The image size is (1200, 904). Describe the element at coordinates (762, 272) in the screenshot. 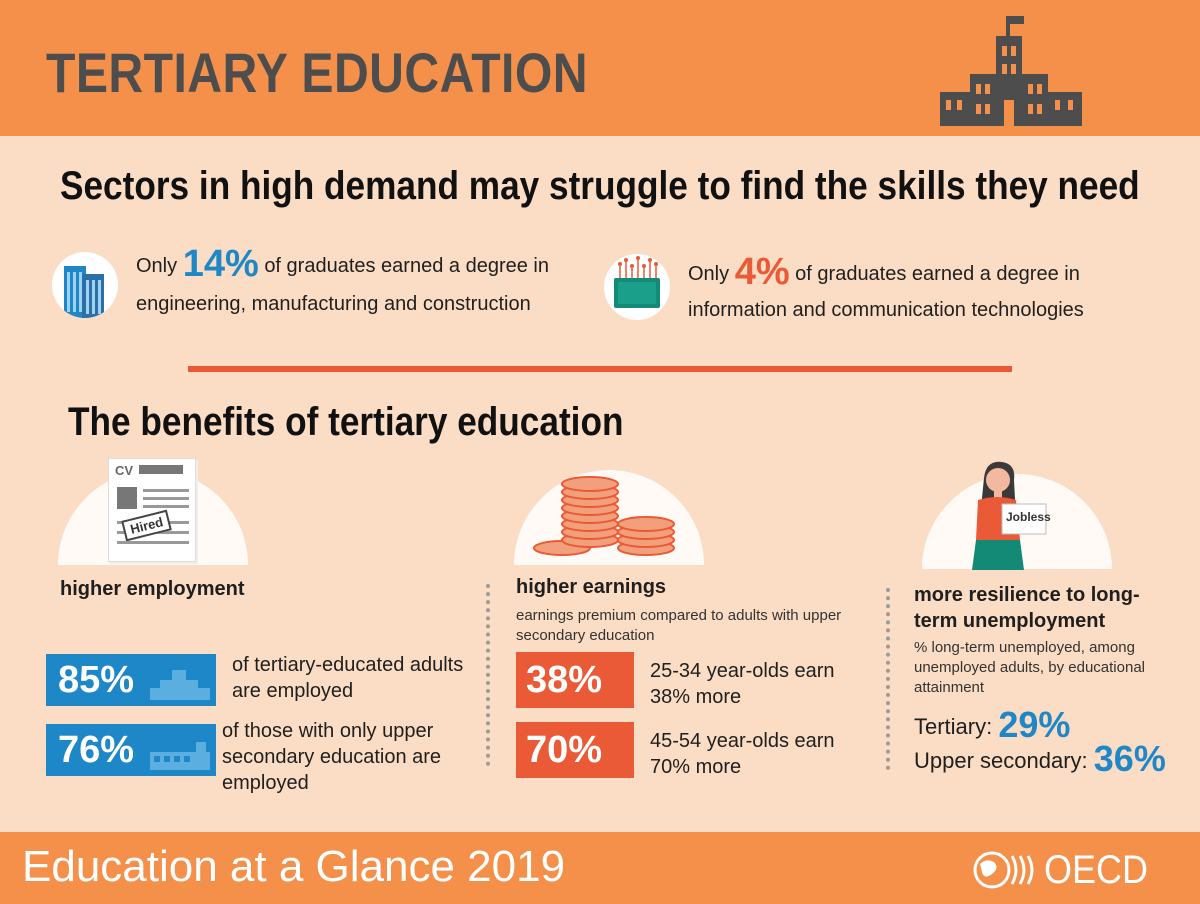

I see `ict-pct: 4%` at that location.